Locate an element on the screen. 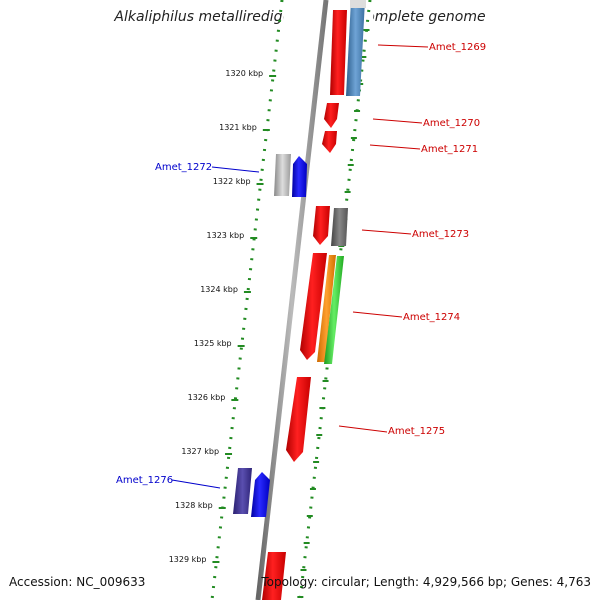 The height and width of the screenshot is (600, 600). accession-text: Accession: NC_009633 is located at coordinates (77, 582).